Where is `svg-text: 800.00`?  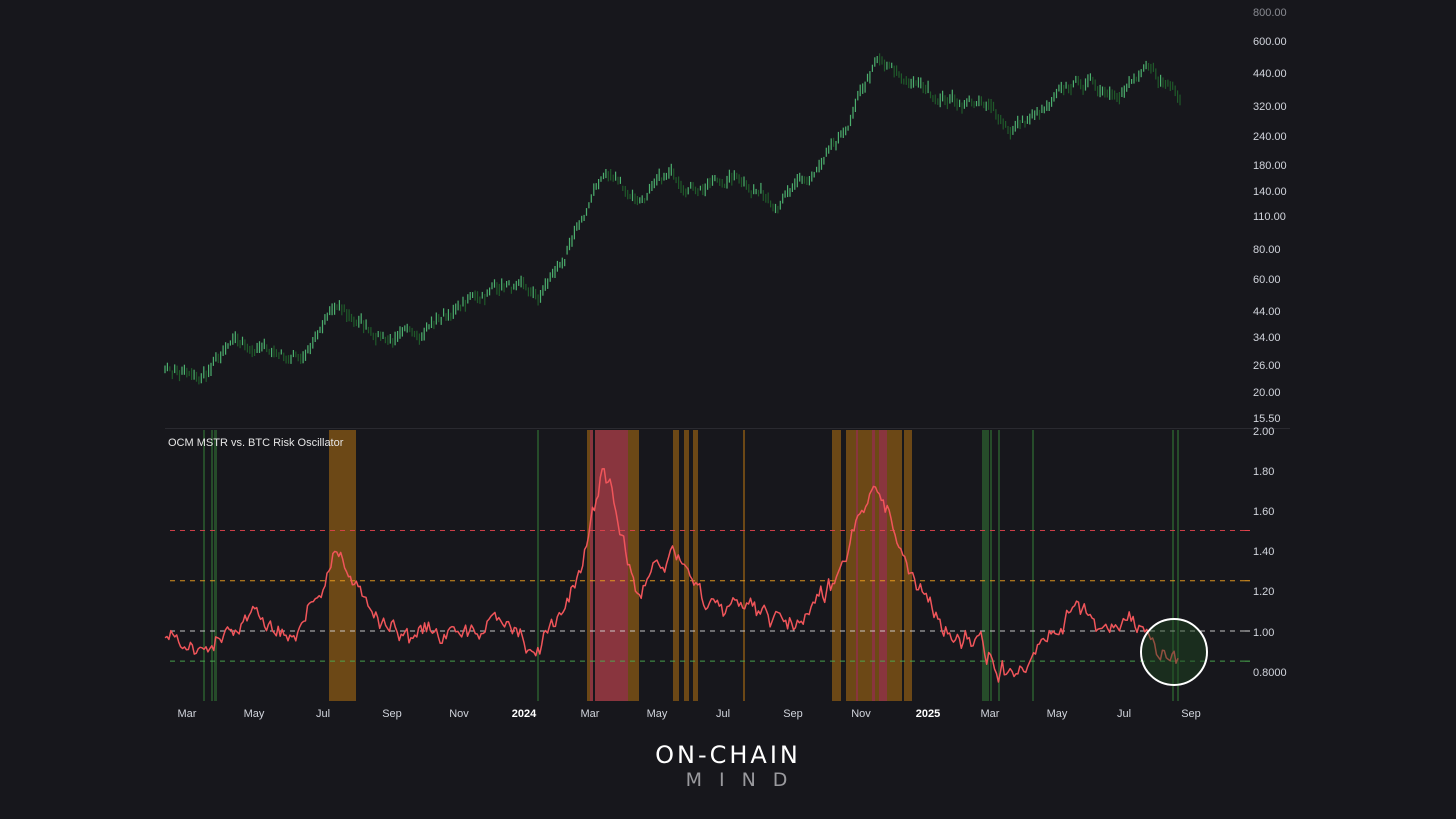 svg-text: 800.00 is located at coordinates (1270, 13).